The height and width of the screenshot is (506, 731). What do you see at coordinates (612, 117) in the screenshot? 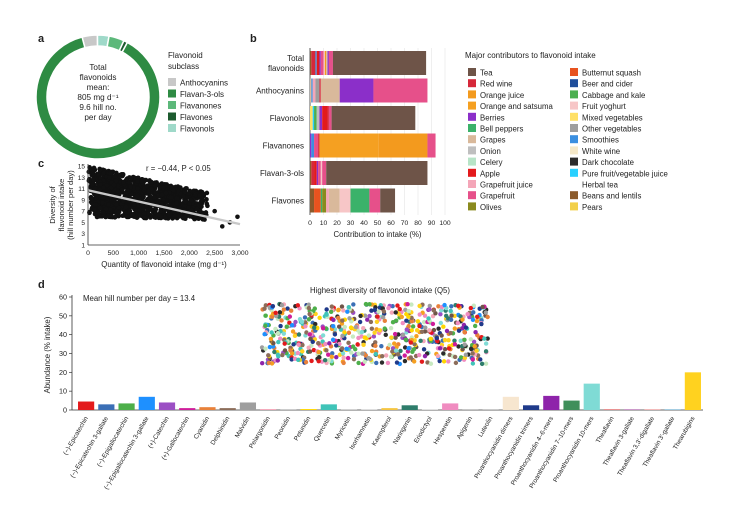
I see `contributor-legend-label: Mixed vegetables` at bounding box center [612, 117].